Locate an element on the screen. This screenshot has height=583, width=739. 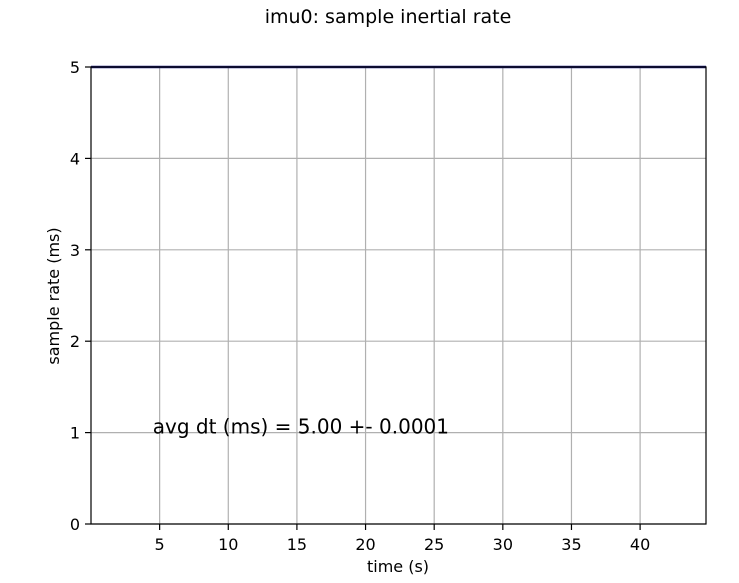
x-tick-label: 20 is located at coordinates (365, 544).